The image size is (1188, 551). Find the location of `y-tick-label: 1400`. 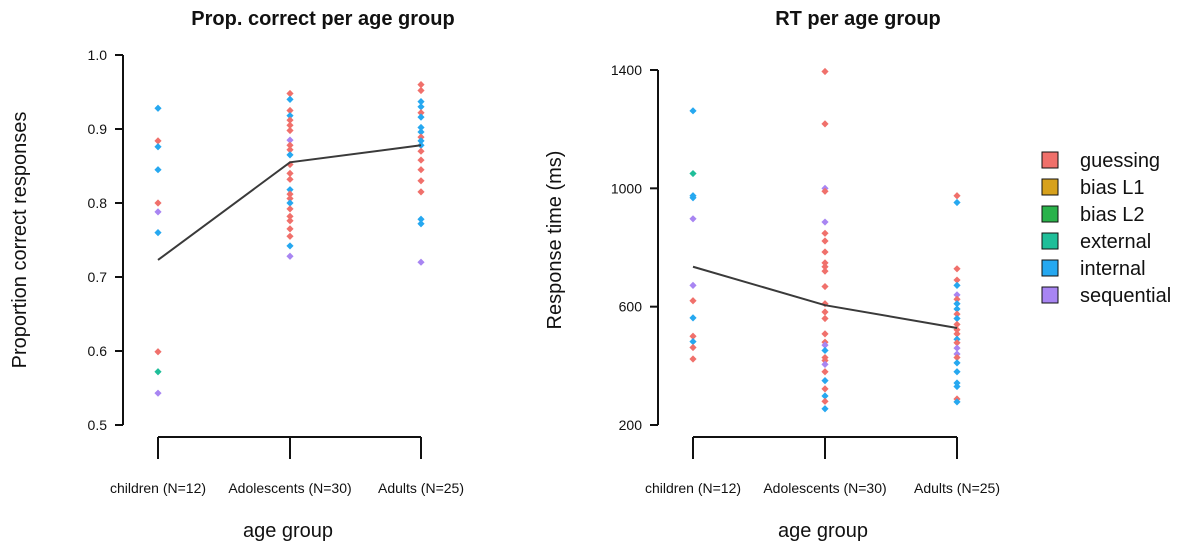

y-tick-label: 1400 is located at coordinates (626, 70).